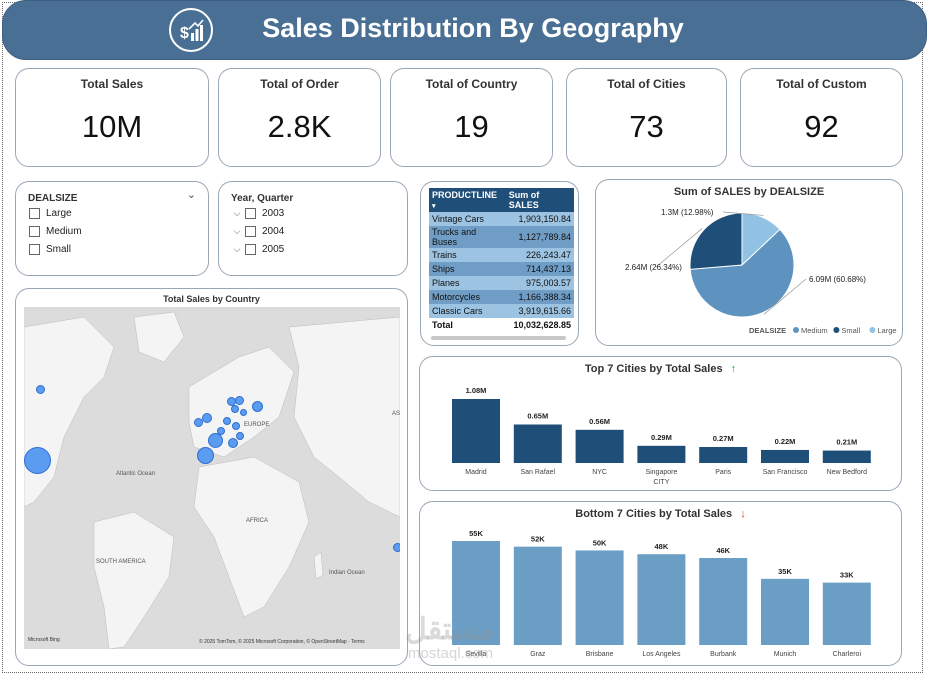  Describe the element at coordinates (886, 330) in the screenshot. I see `legend-item-large: Large` at that location.